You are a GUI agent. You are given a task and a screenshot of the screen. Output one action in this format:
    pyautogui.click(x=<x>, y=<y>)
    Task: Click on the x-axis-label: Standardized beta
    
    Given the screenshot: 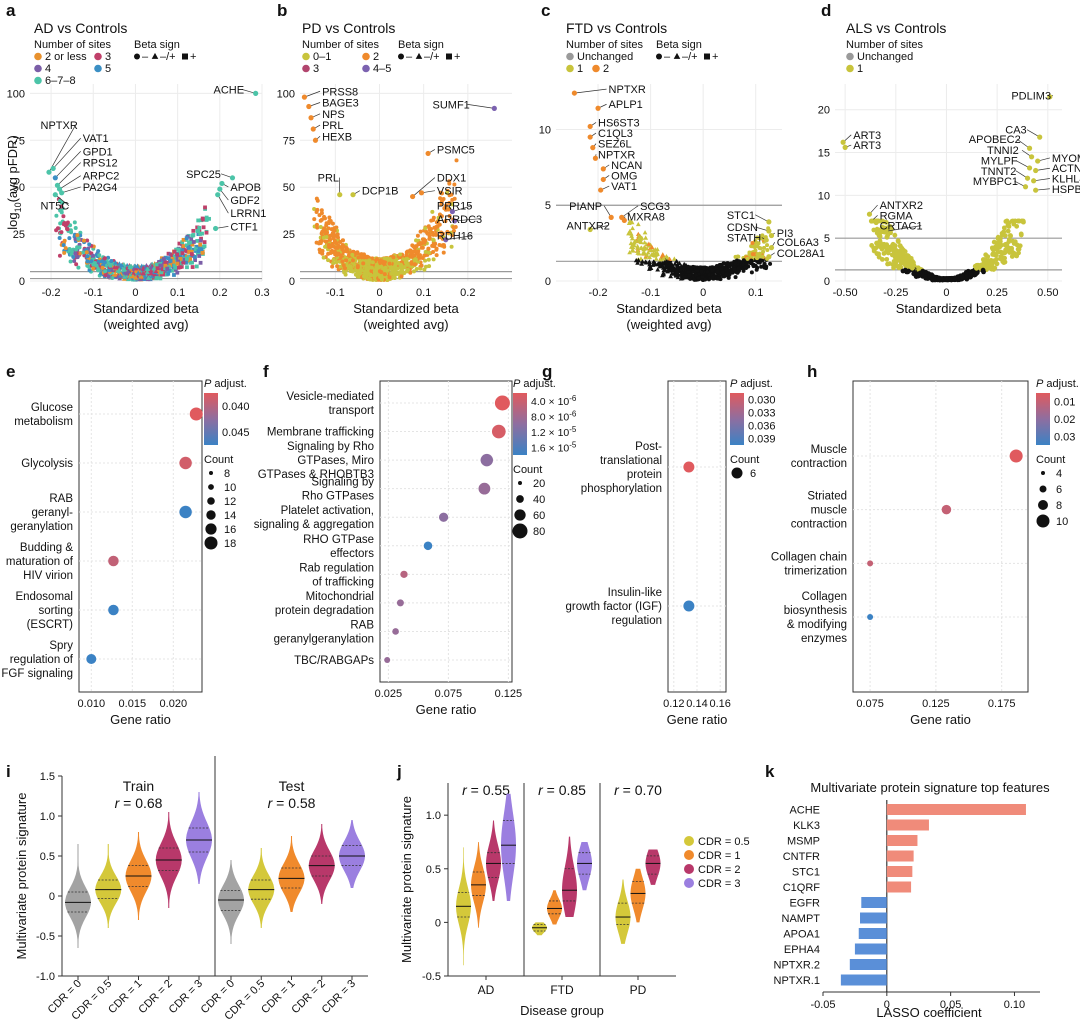 What is the action you would take?
    pyautogui.click(x=669, y=308)
    